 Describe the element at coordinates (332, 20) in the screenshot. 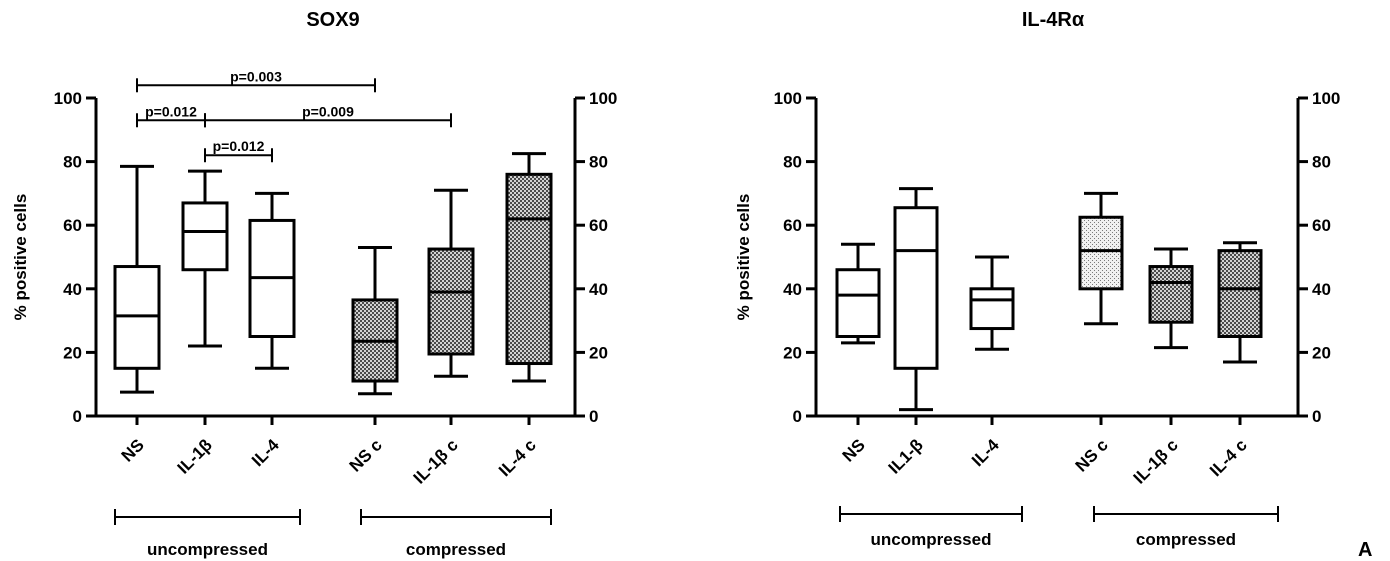

I see `chart-title: SOX9` at that location.